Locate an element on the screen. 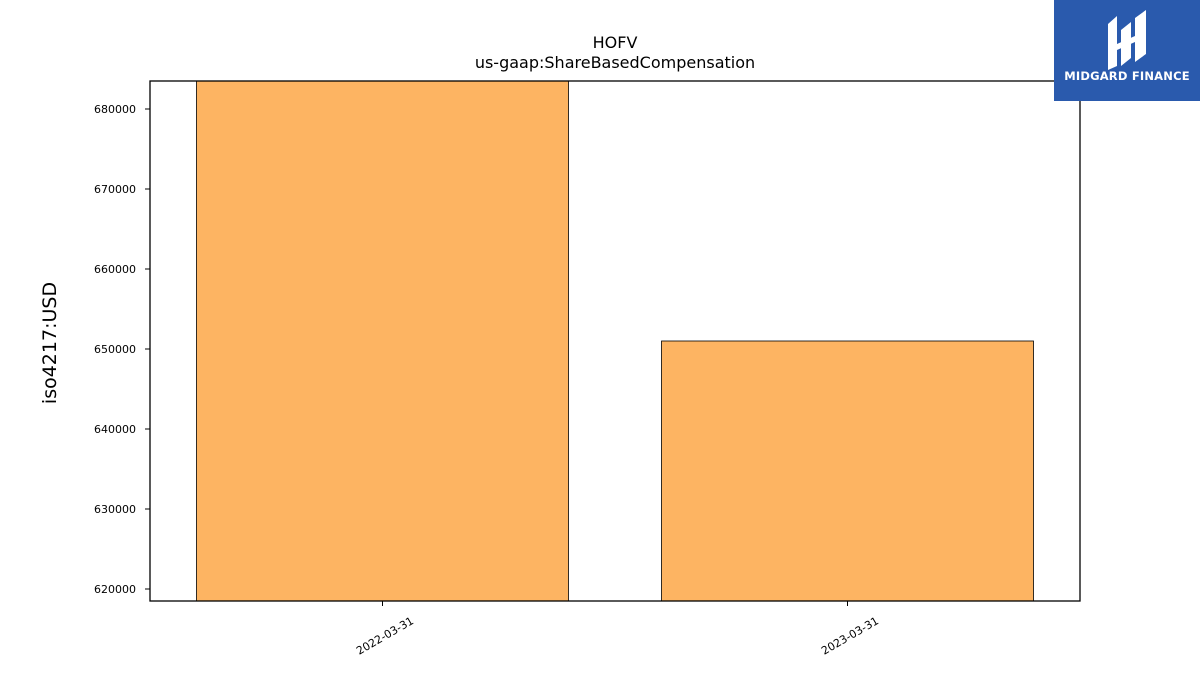  x-tick-label: 2022-03-31 is located at coordinates (385, 635).